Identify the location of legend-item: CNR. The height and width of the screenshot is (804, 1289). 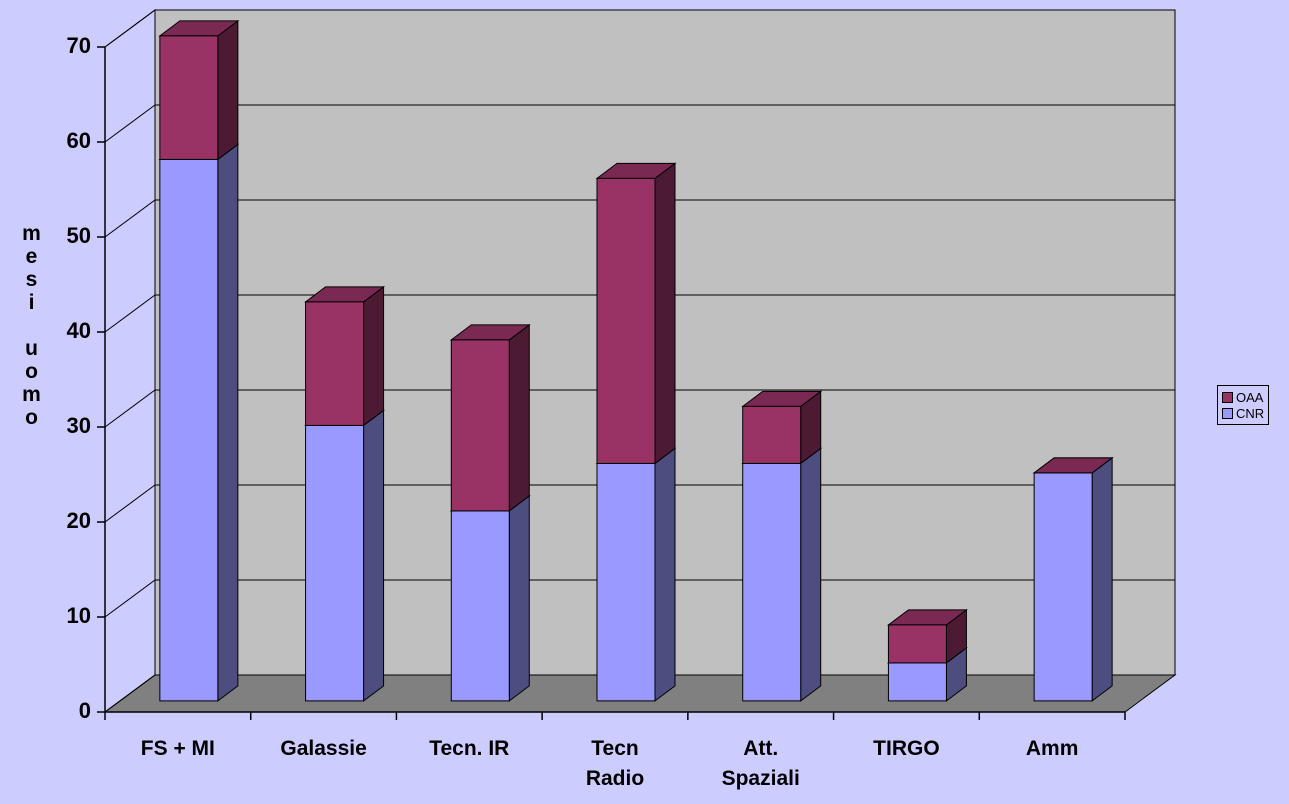
(1243, 413).